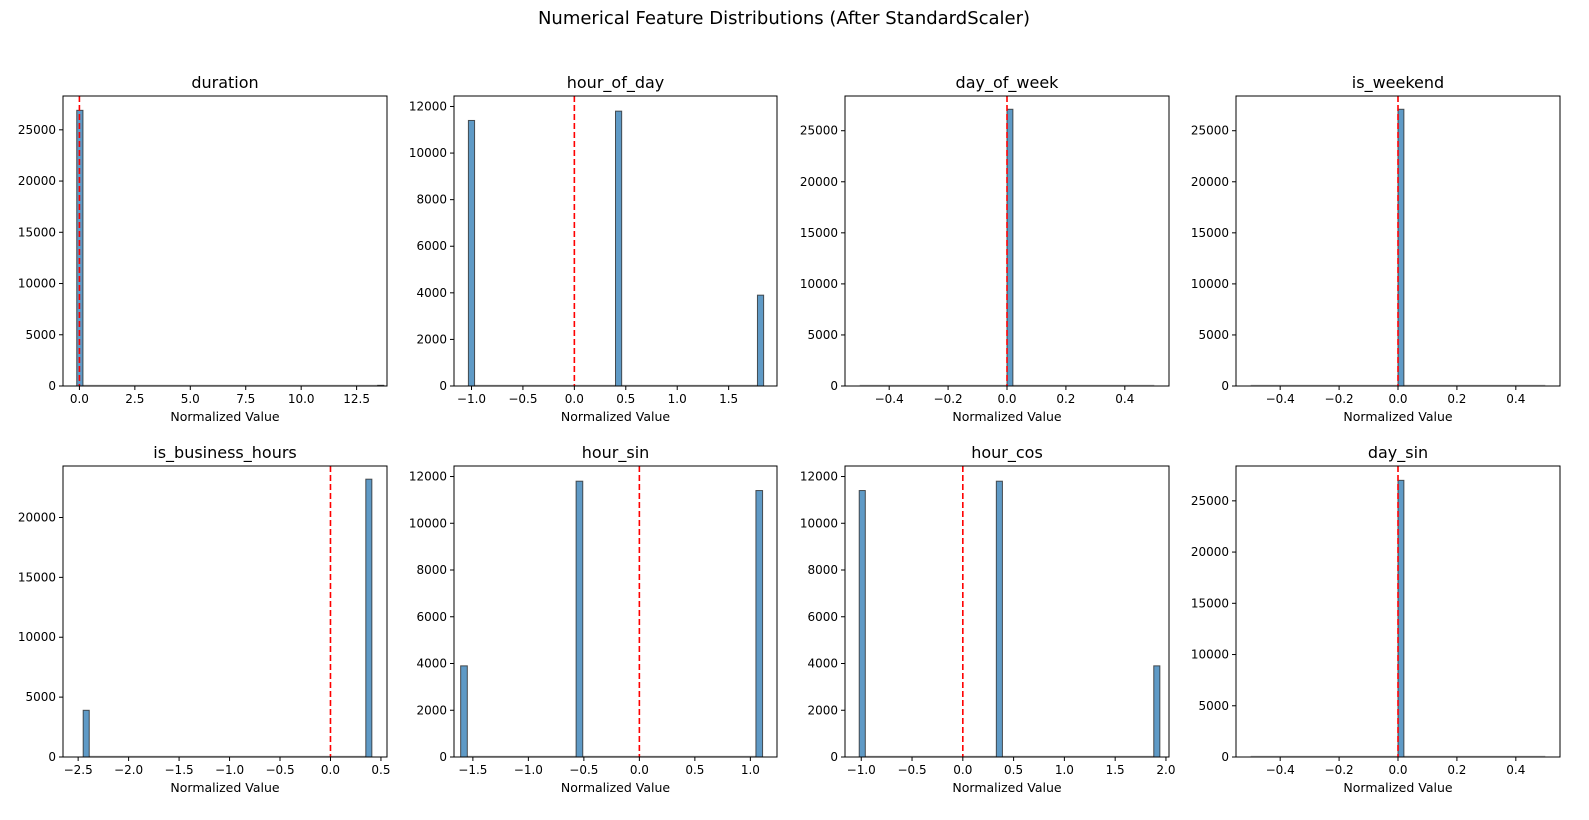 This screenshot has height=820, width=1589. Describe the element at coordinates (301, 399) in the screenshot. I see `x-tick-label: 10.0` at that location.